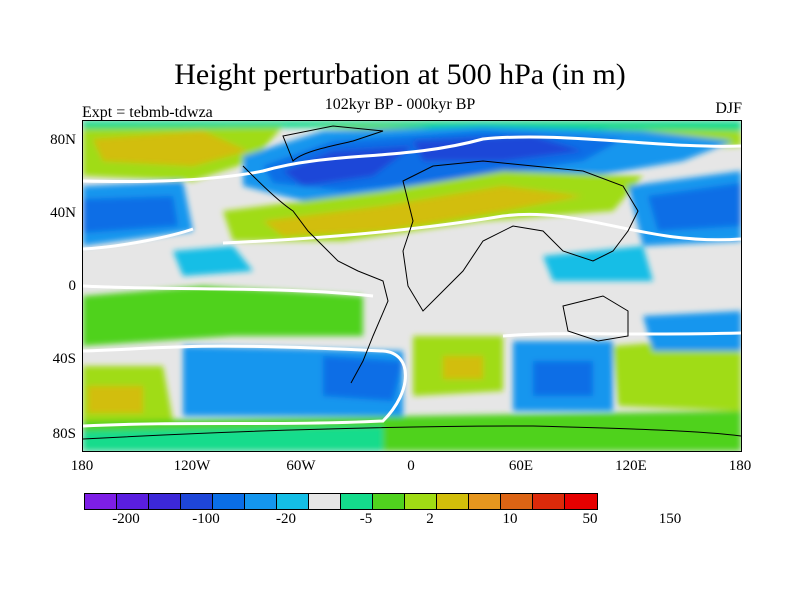  Describe the element at coordinates (72, 286) in the screenshot. I see `lat-label-0: 0` at that location.